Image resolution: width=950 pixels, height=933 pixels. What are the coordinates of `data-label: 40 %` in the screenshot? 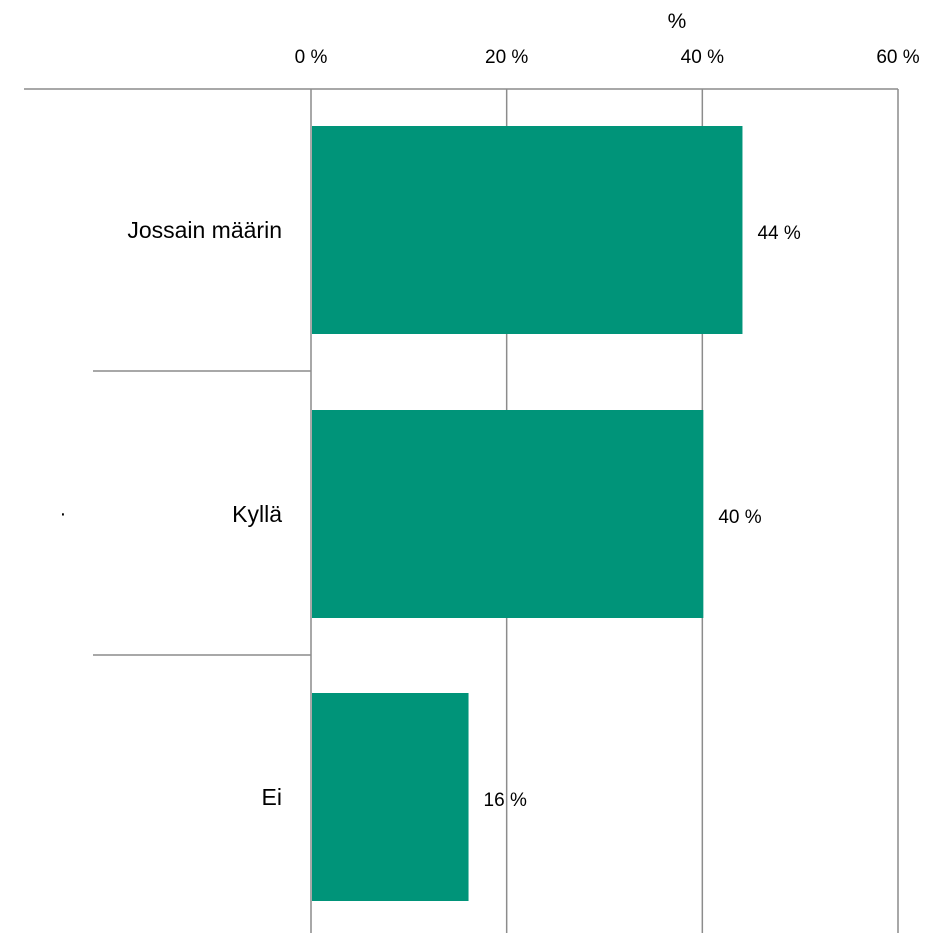 It's located at (739, 517).